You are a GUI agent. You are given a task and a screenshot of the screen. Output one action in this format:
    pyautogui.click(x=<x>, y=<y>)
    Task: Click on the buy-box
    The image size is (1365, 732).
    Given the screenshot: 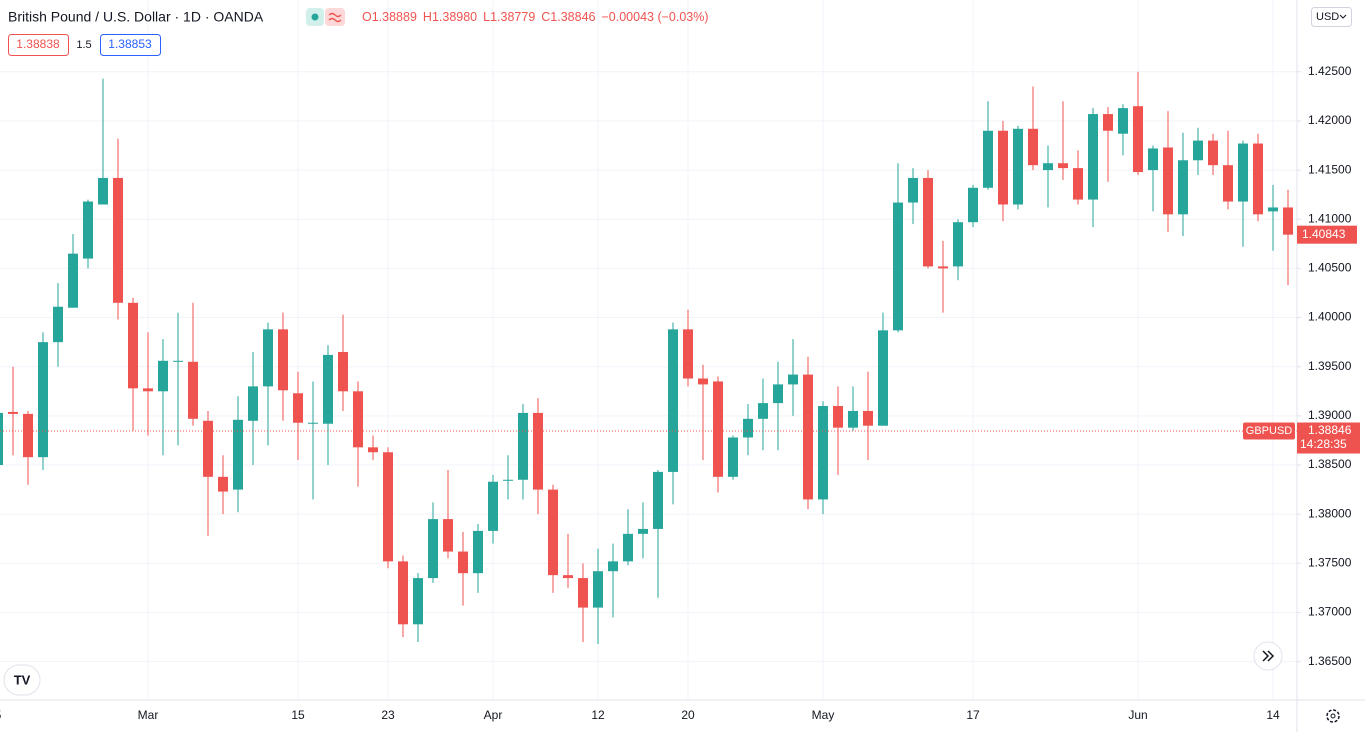 What is the action you would take?
    pyautogui.click(x=130, y=45)
    